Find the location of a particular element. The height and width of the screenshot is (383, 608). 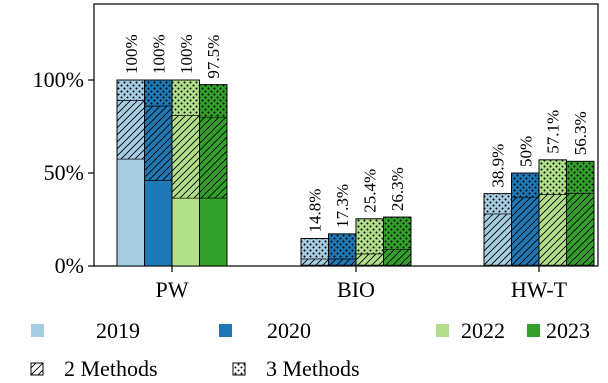

data-label-pw-2020: 100% is located at coordinates (158, 54).